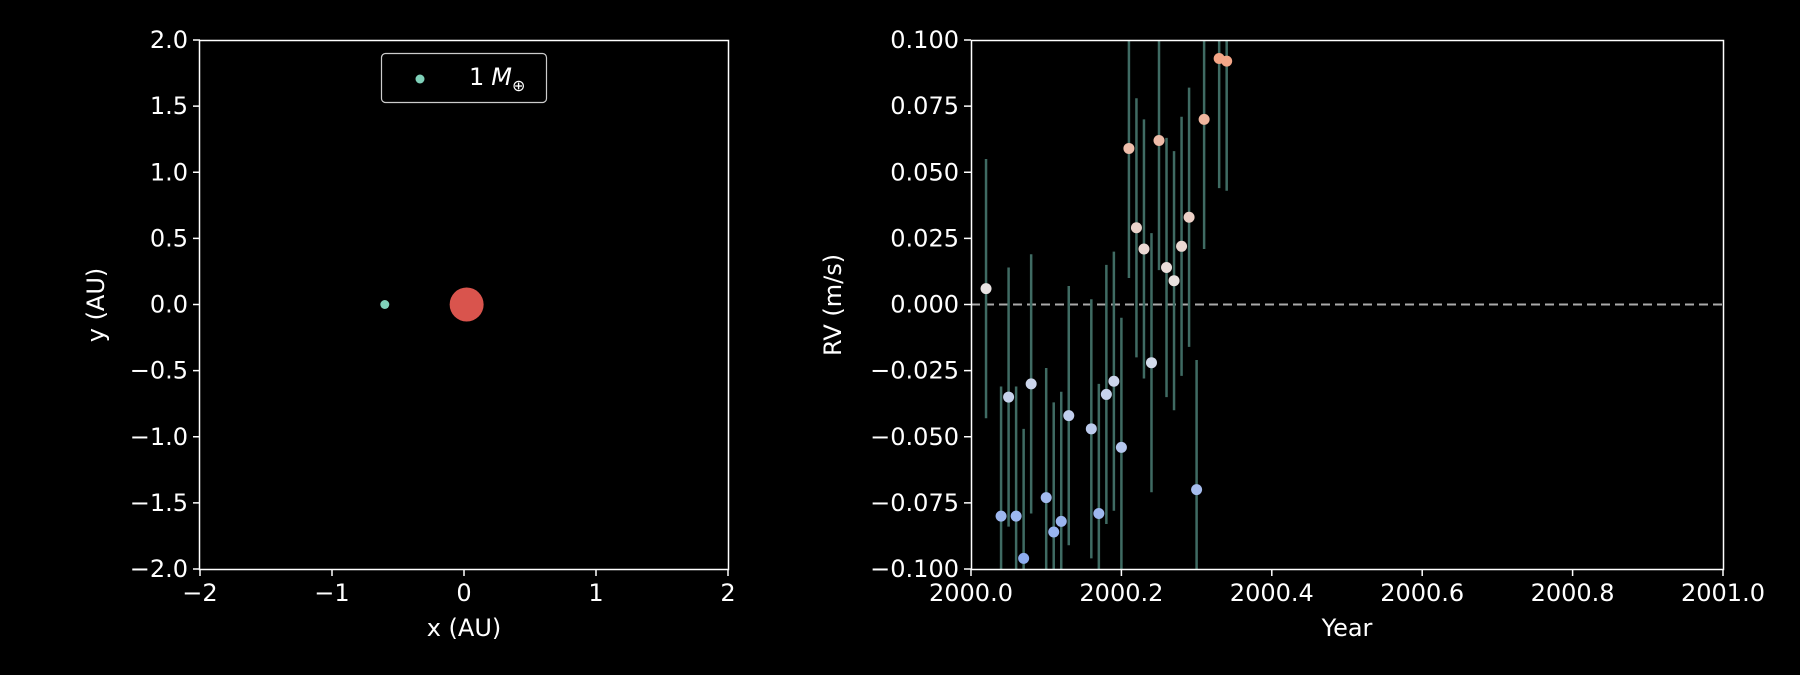  I want to click on orbit-y-tick-label: 1.5, so click(169, 106).